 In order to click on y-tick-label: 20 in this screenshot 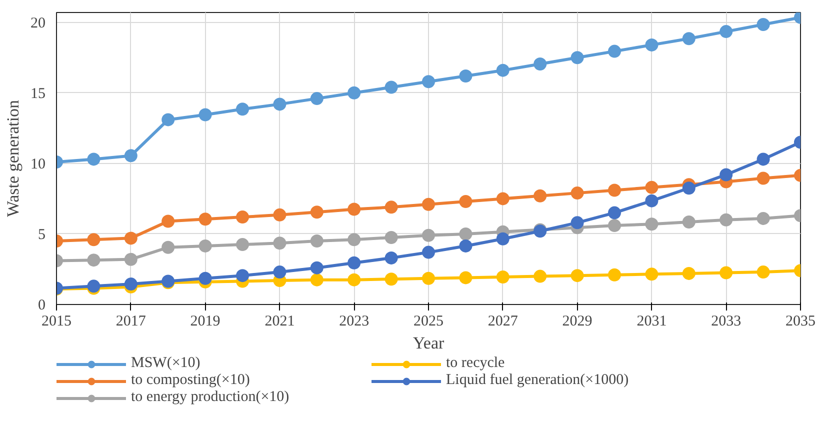, I will do `click(38, 23)`.